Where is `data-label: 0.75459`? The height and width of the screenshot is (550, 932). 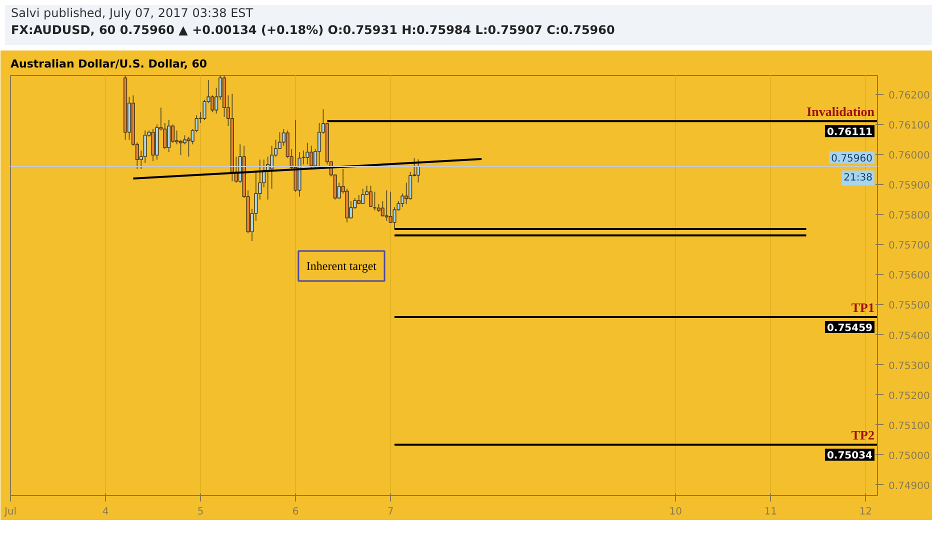
data-label: 0.75459 is located at coordinates (849, 328).